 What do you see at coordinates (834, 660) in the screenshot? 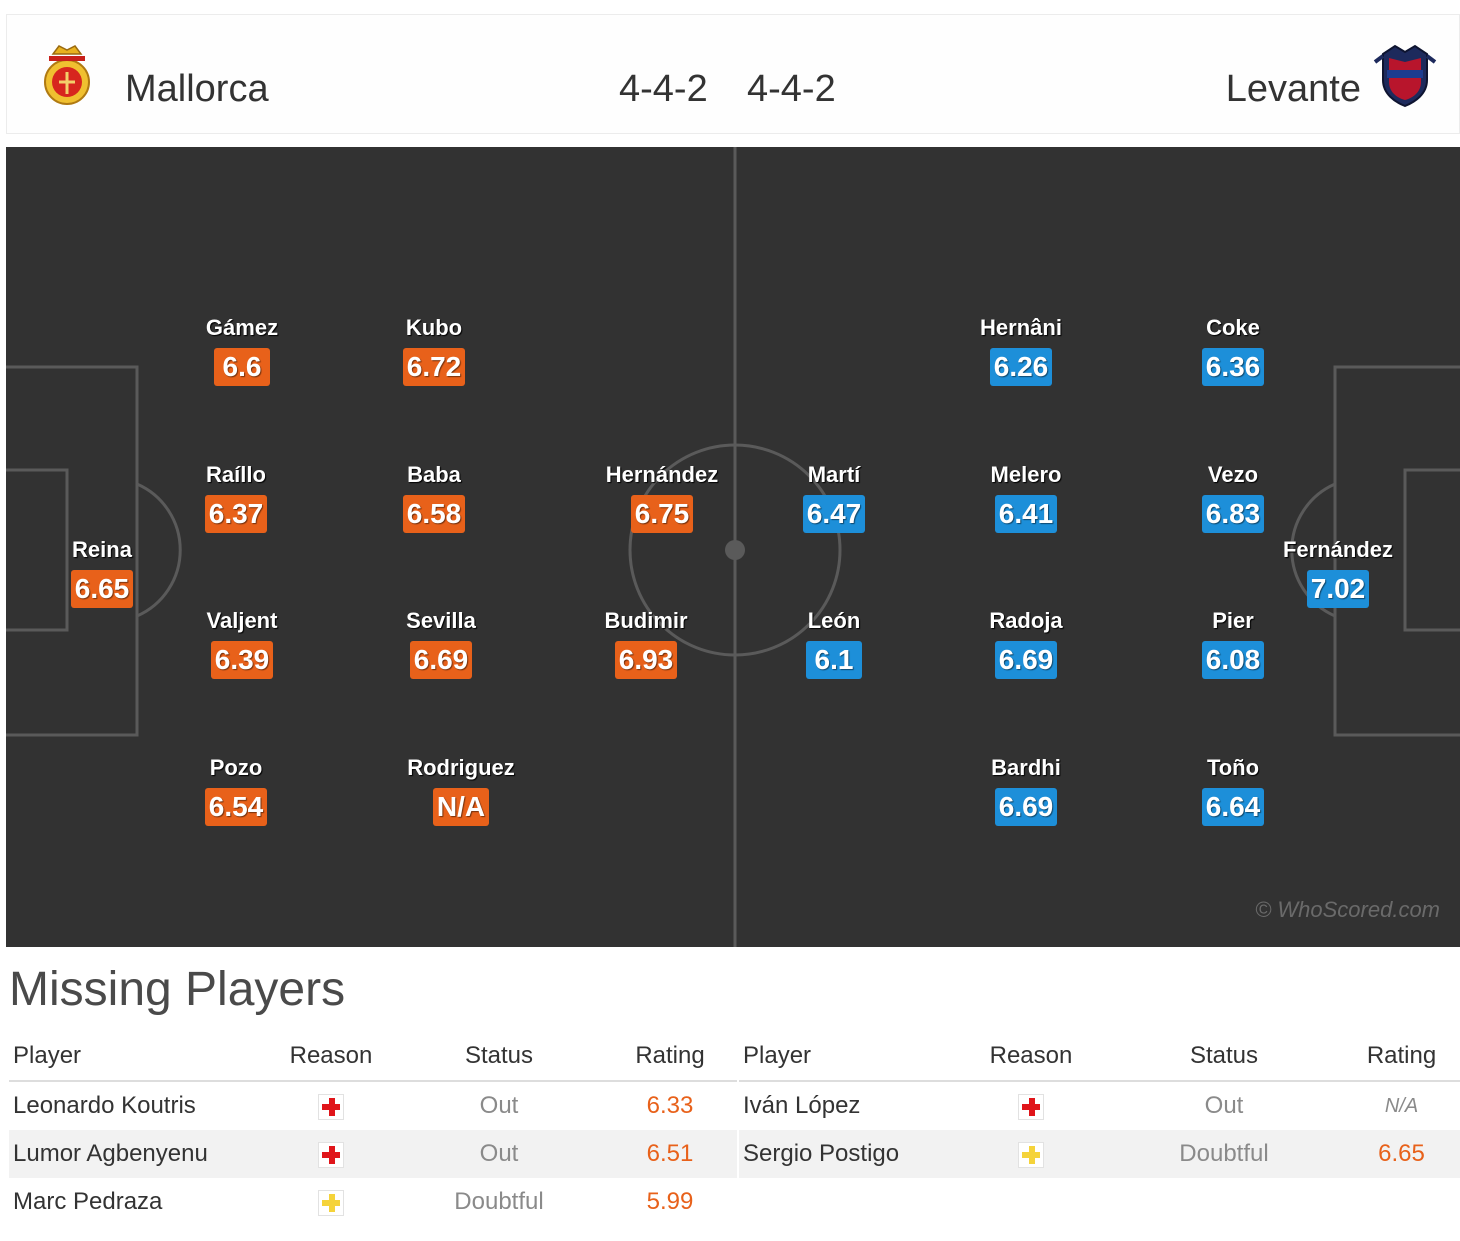
I see `player-rating: 6.1` at bounding box center [834, 660].